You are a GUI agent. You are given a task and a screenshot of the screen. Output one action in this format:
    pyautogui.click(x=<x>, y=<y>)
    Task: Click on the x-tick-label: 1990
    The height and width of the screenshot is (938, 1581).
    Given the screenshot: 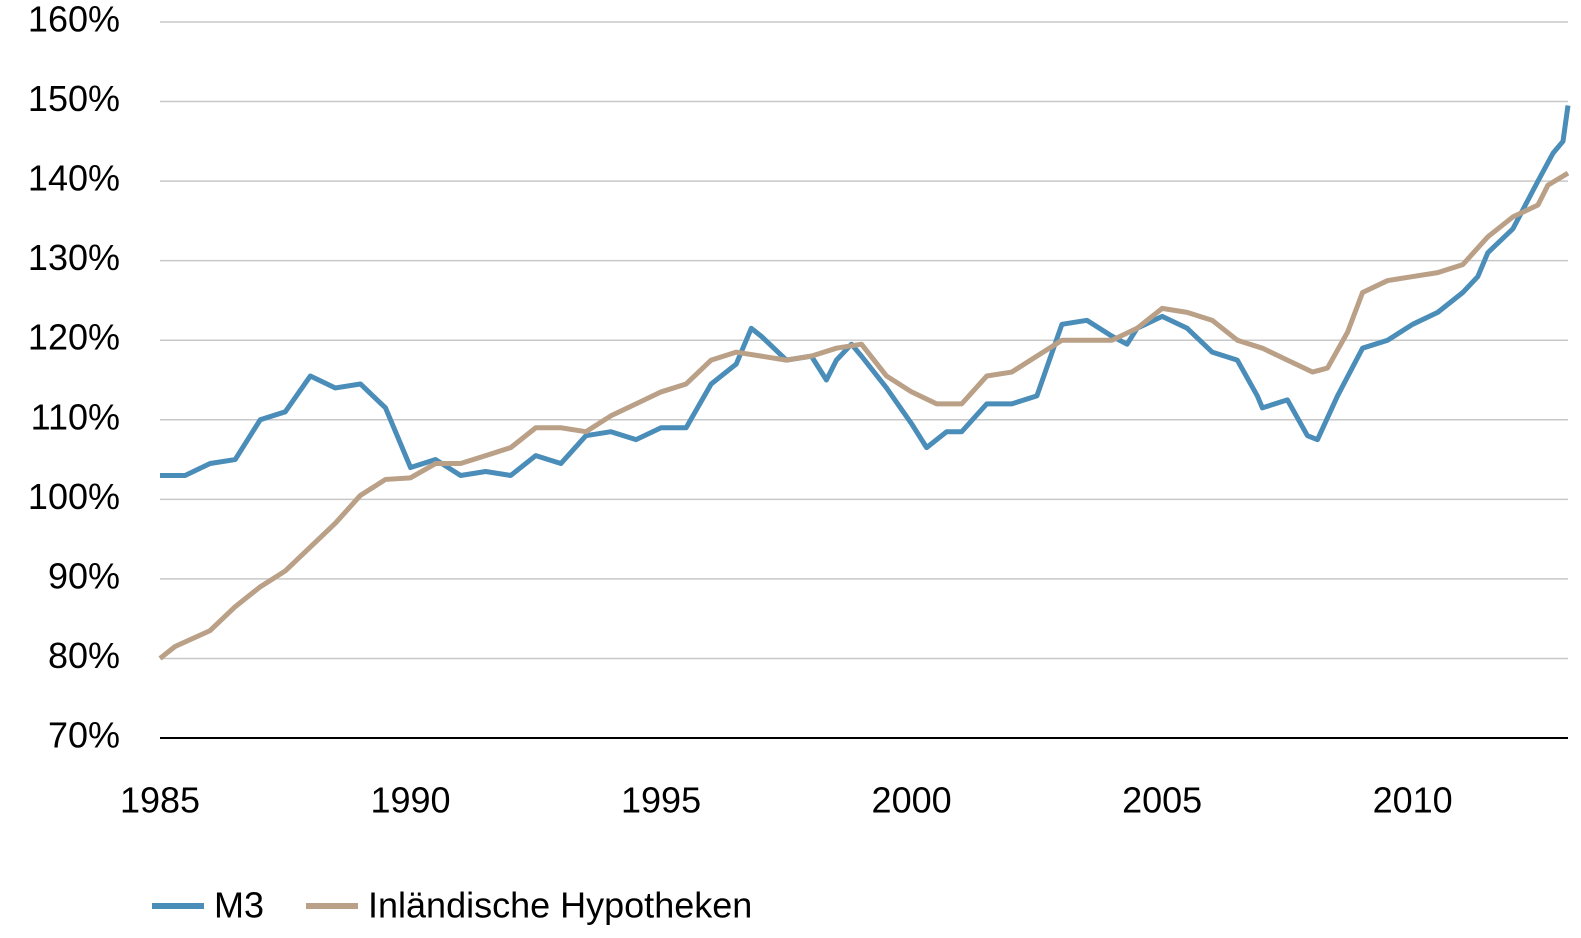 What is the action you would take?
    pyautogui.click(x=410, y=800)
    